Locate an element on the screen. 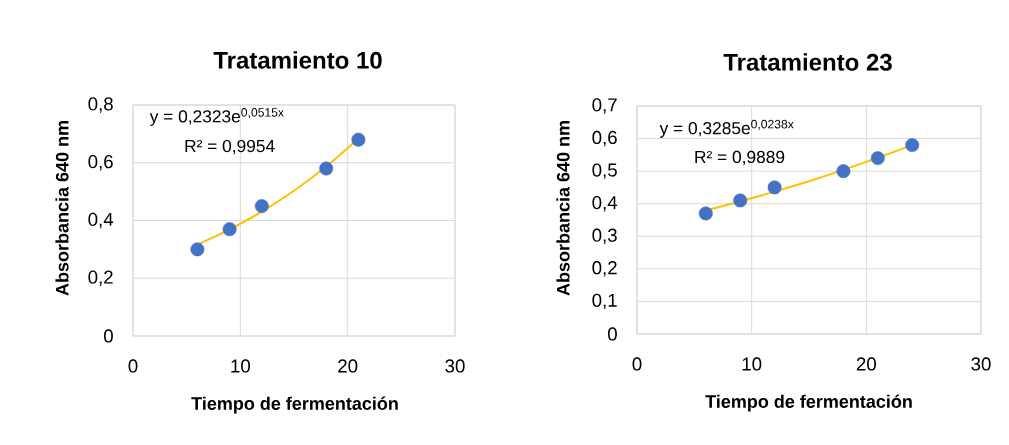 The image size is (1009, 445). y-tick-label: 0,7 is located at coordinates (604, 106).